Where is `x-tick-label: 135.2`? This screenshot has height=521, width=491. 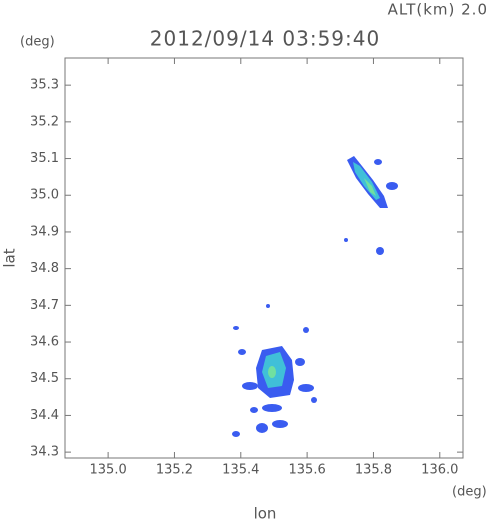
x-tick-label: 135.2 is located at coordinates (174, 470).